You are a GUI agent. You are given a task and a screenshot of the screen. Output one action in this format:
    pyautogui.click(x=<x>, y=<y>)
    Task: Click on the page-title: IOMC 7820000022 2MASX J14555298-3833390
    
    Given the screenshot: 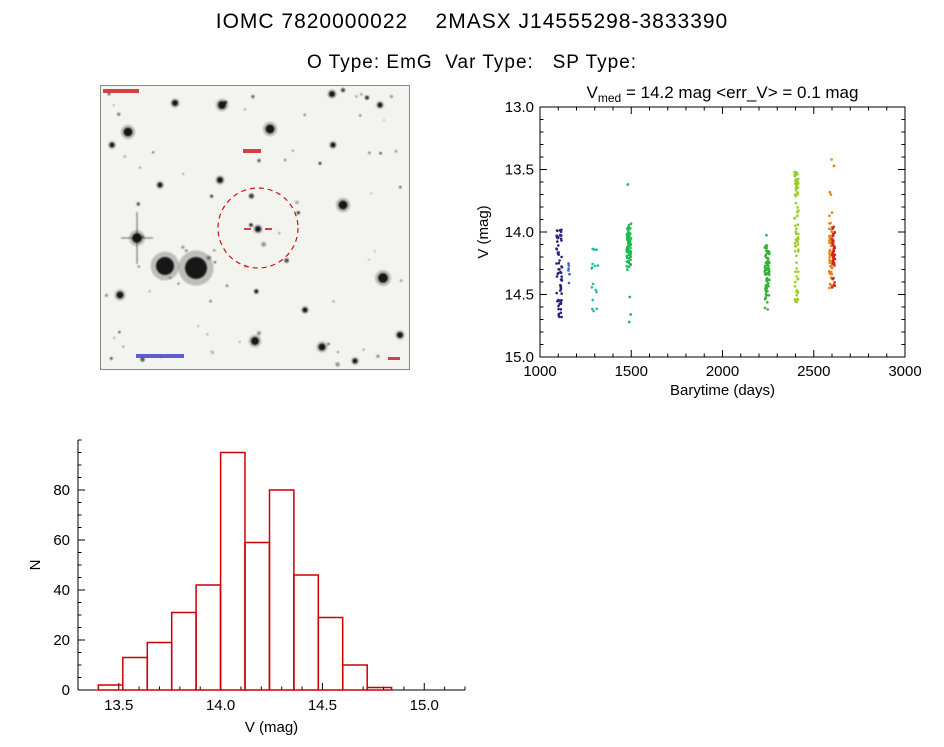 What is the action you would take?
    pyautogui.click(x=472, y=21)
    